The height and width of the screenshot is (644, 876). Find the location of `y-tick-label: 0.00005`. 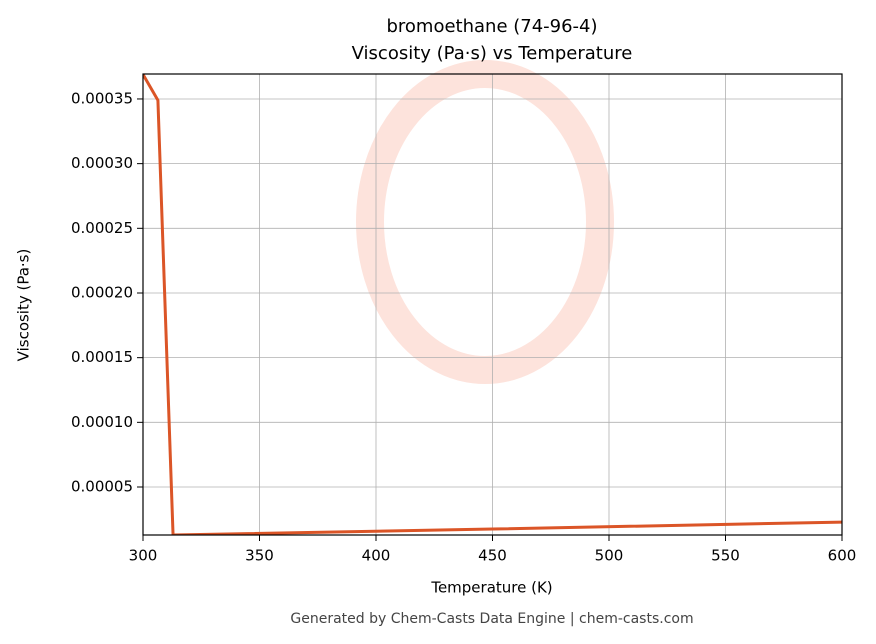

y-tick-label: 0.00005 is located at coordinates (102, 487).